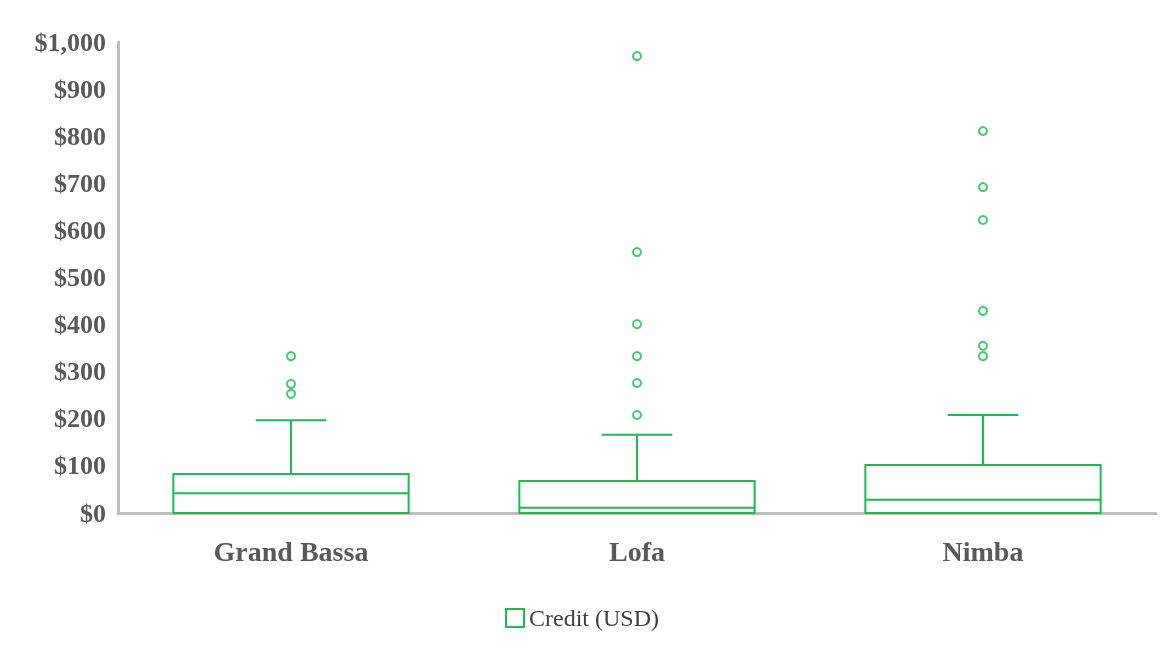 This screenshot has height=653, width=1164. What do you see at coordinates (291, 551) in the screenshot?
I see `x-tick-label: Grand Bassa` at bounding box center [291, 551].